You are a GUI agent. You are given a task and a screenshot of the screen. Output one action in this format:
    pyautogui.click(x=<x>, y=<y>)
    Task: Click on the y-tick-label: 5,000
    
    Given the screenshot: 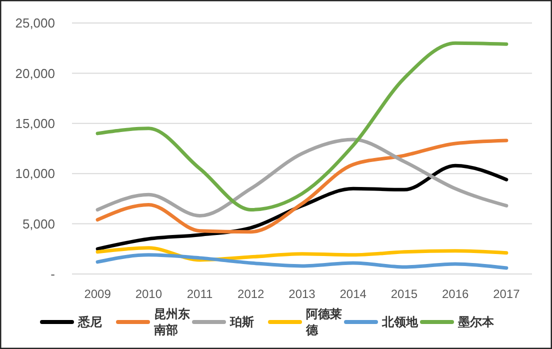 What is the action you would take?
    pyautogui.click(x=38, y=224)
    